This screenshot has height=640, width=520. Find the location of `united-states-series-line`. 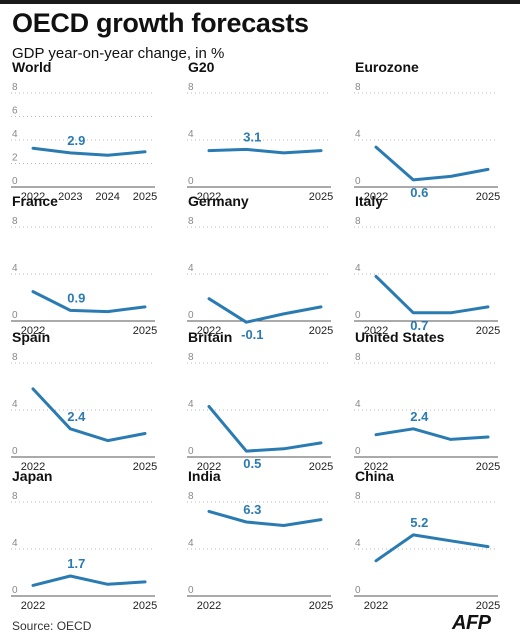

united-states-series-line is located at coordinates (432, 434).